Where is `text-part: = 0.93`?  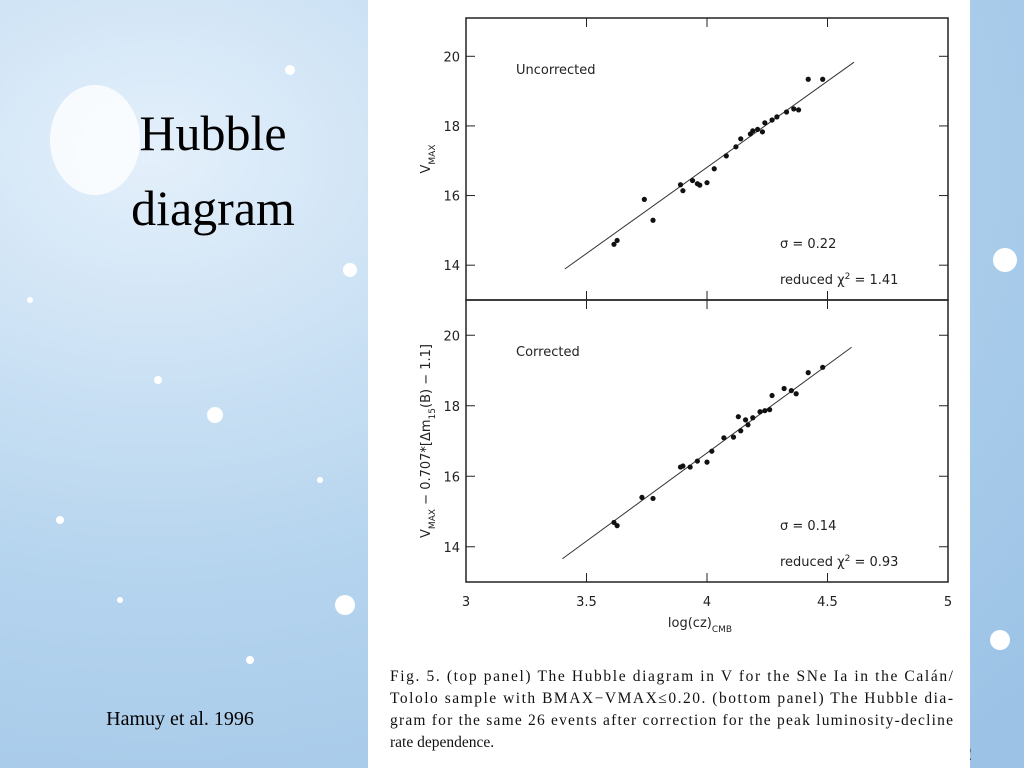
text-part: = 0.93 is located at coordinates (874, 562).